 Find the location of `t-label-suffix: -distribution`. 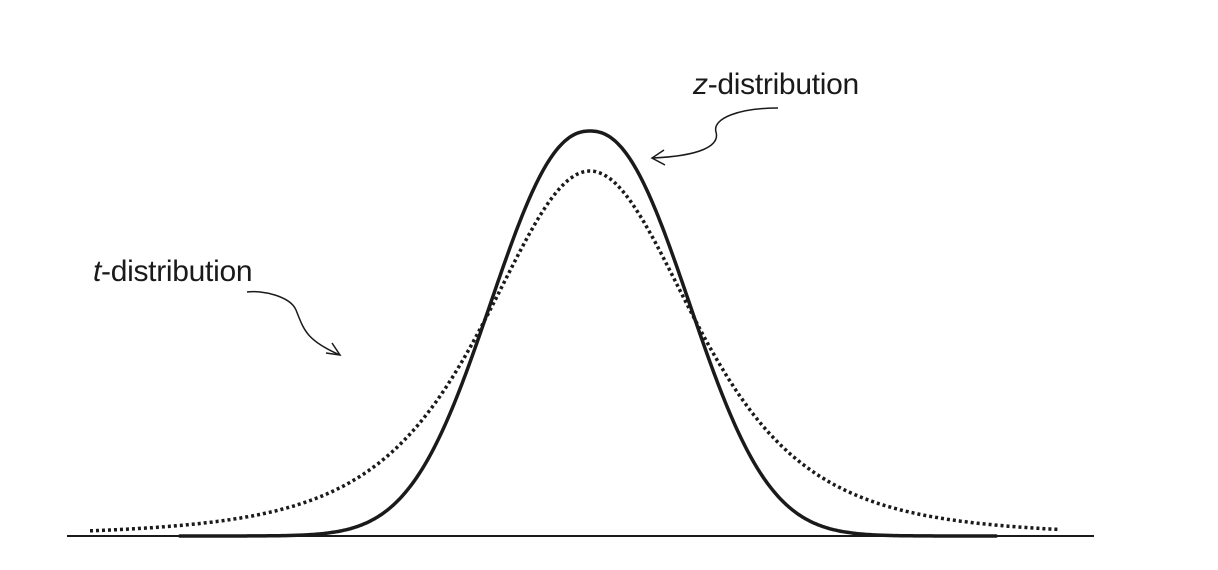

t-label-suffix: -distribution is located at coordinates (177, 271).